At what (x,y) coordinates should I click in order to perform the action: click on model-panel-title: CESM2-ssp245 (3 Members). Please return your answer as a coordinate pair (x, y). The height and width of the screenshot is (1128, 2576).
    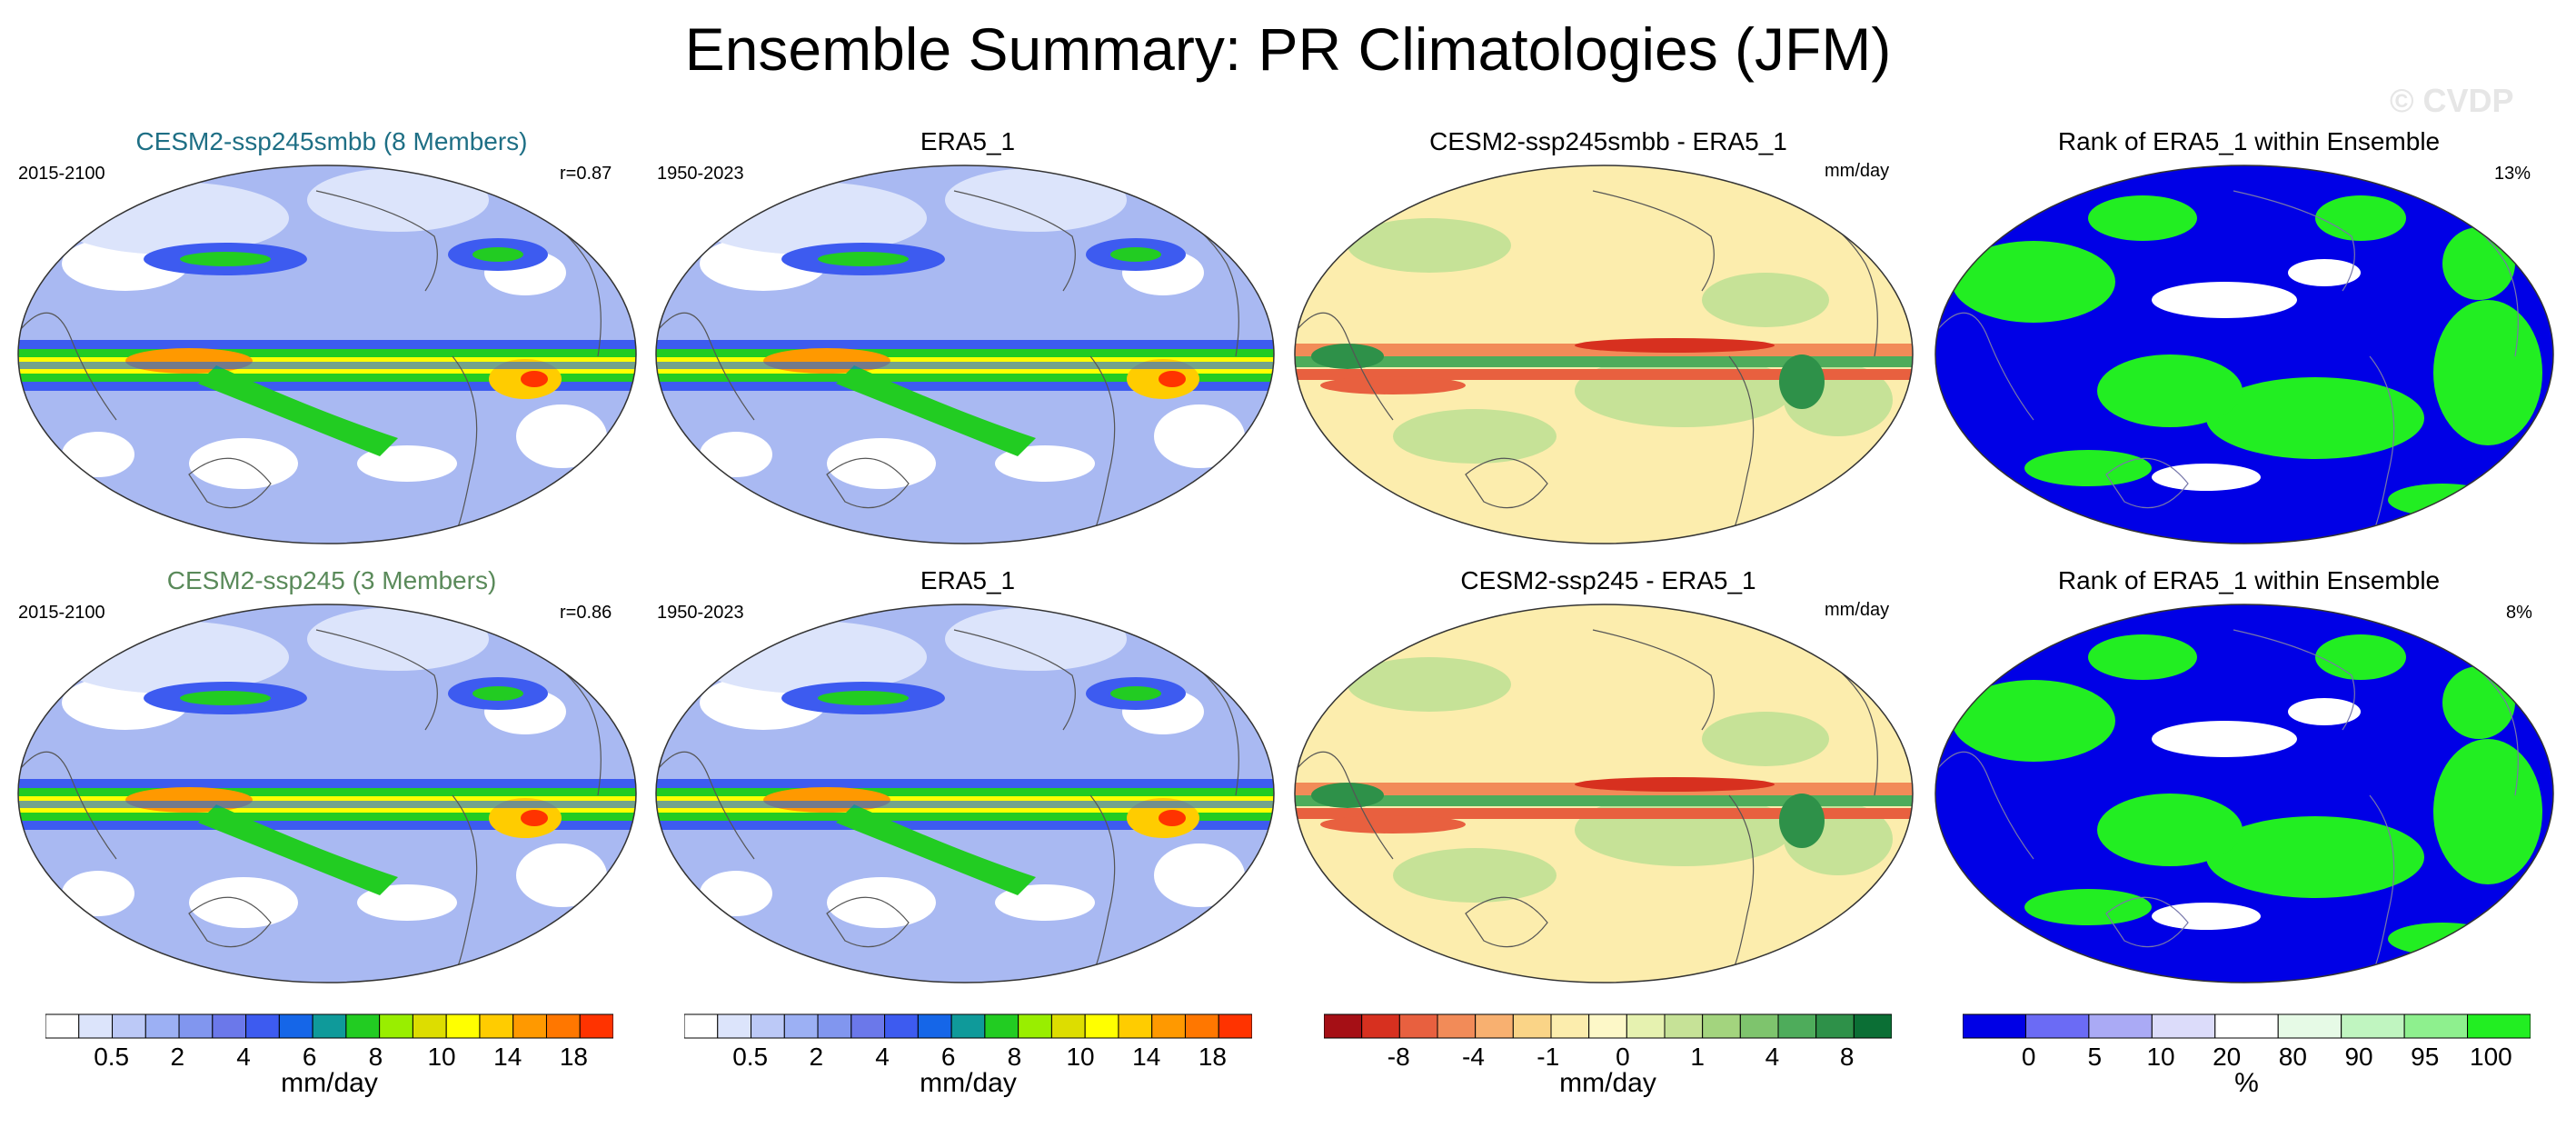
    Looking at the image, I should click on (332, 580).